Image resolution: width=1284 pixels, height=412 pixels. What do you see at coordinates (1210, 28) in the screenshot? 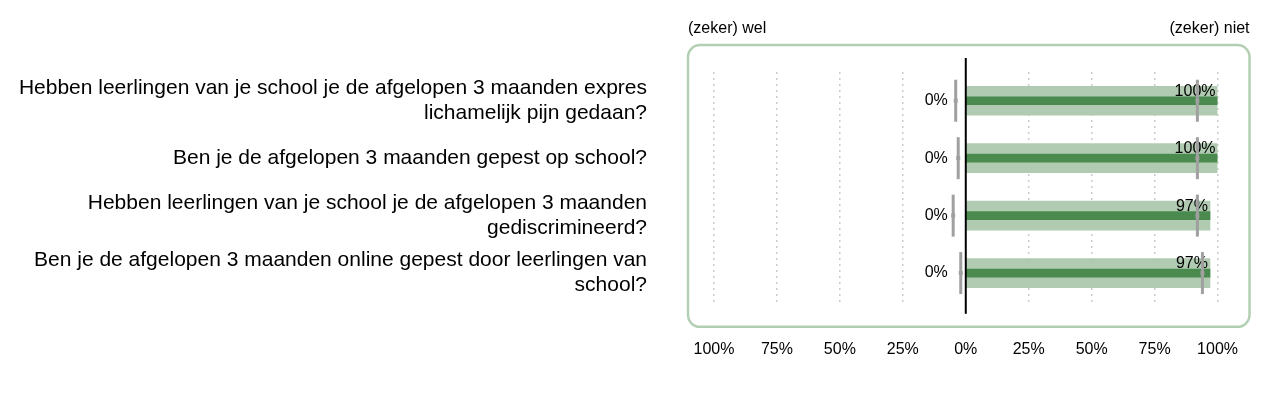
I see `text: (zeker) niet` at bounding box center [1210, 28].